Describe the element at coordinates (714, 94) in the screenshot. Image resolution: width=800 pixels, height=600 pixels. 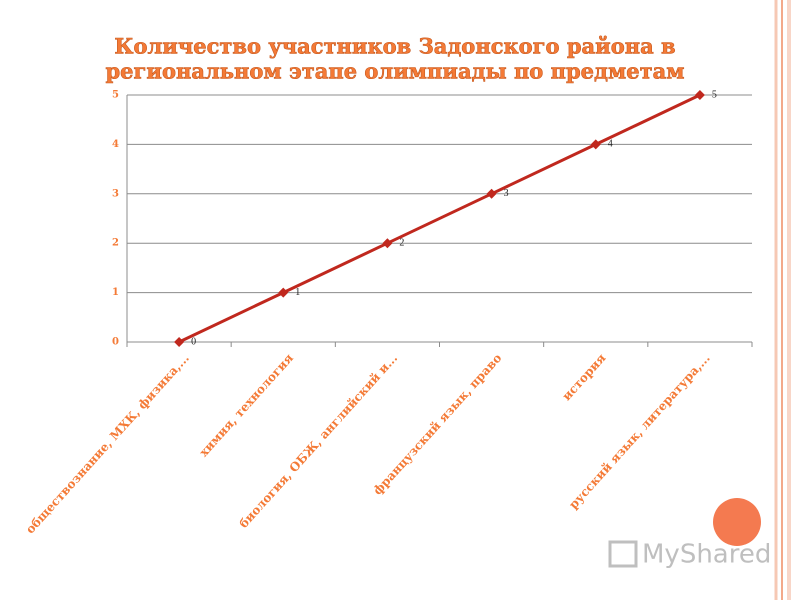
I see `data-label: 5` at that location.